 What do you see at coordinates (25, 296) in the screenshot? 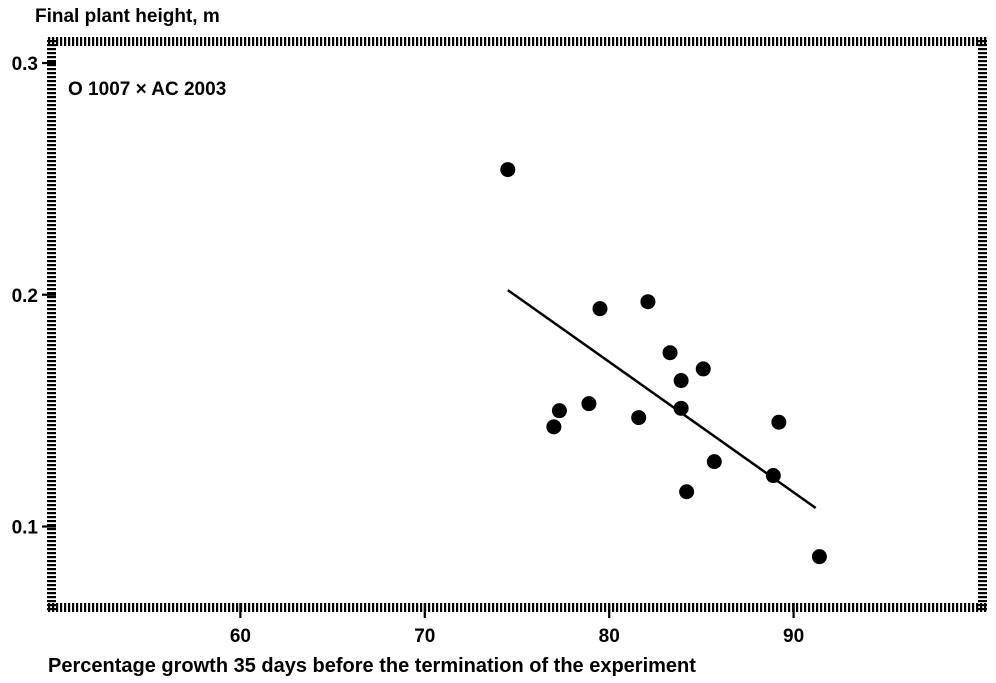
I see `y-tick-label: 0.2` at bounding box center [25, 296].